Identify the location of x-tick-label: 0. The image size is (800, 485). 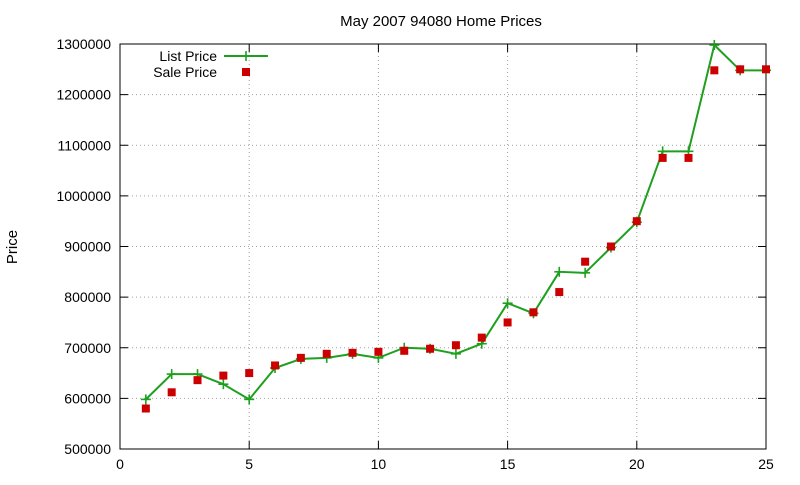
(120, 464).